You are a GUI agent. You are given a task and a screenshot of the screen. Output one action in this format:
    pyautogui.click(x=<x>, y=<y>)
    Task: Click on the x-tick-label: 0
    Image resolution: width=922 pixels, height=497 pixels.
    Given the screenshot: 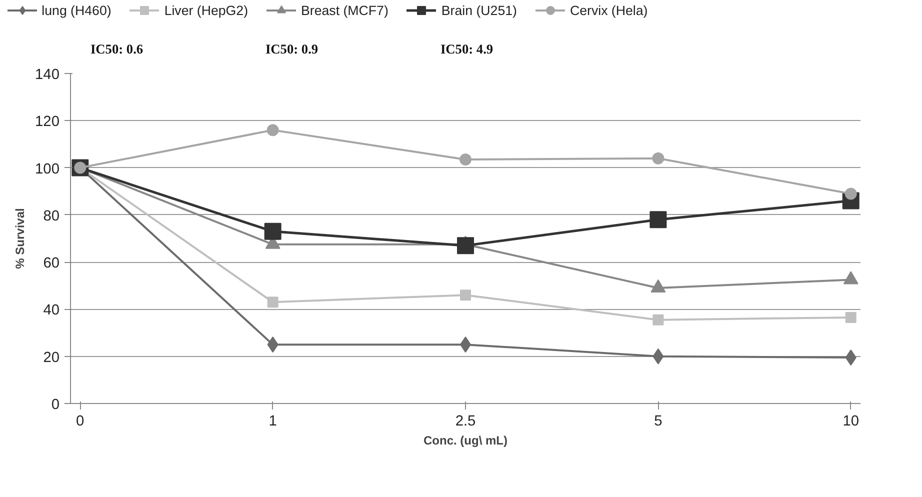 What is the action you would take?
    pyautogui.click(x=80, y=422)
    